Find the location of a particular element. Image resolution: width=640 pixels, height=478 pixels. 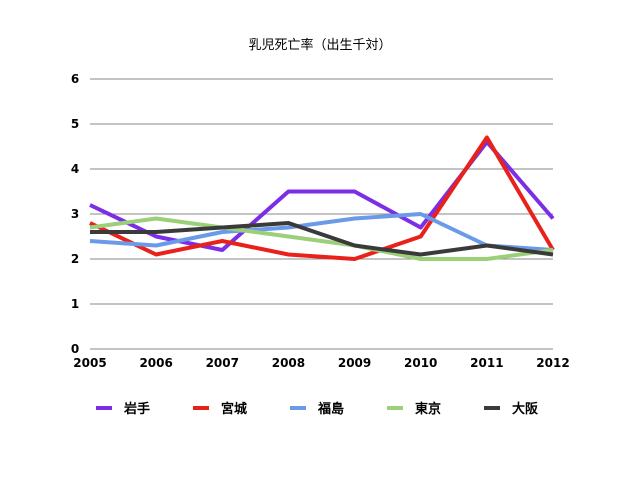

legend-label: 宮城 is located at coordinates (234, 409).